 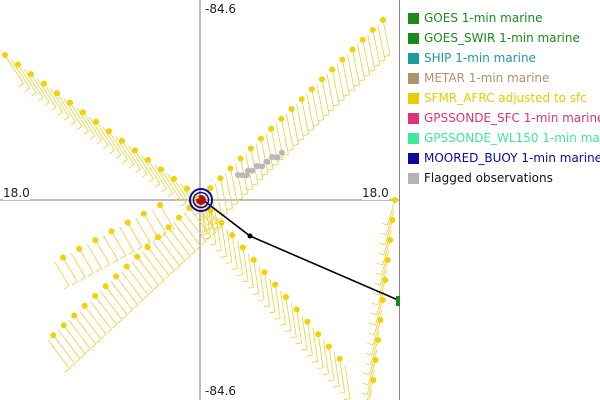 I want to click on center-marker-layer, so click(x=201, y=200).